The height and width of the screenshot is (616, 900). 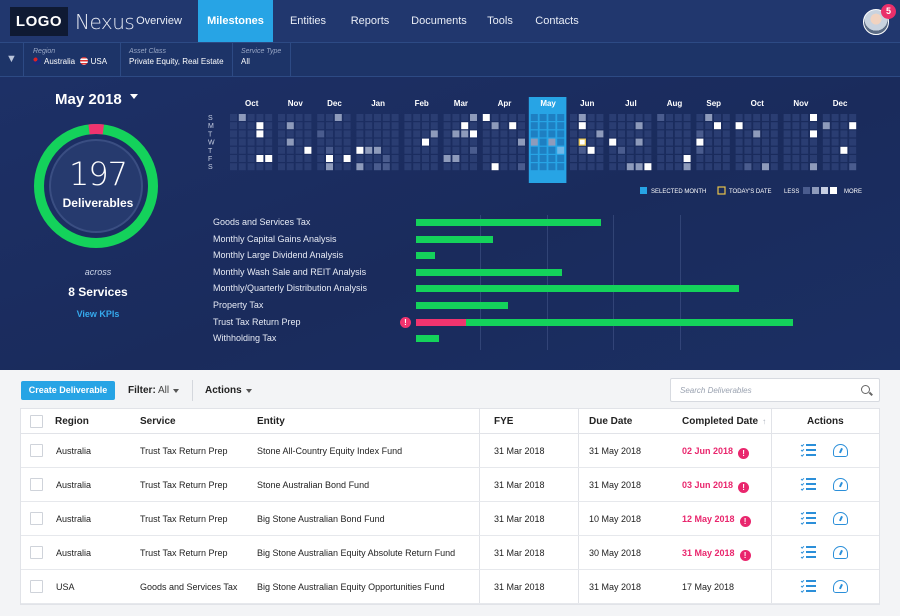 What do you see at coordinates (611, 421) in the screenshot?
I see `column-due-date: Due Date` at bounding box center [611, 421].